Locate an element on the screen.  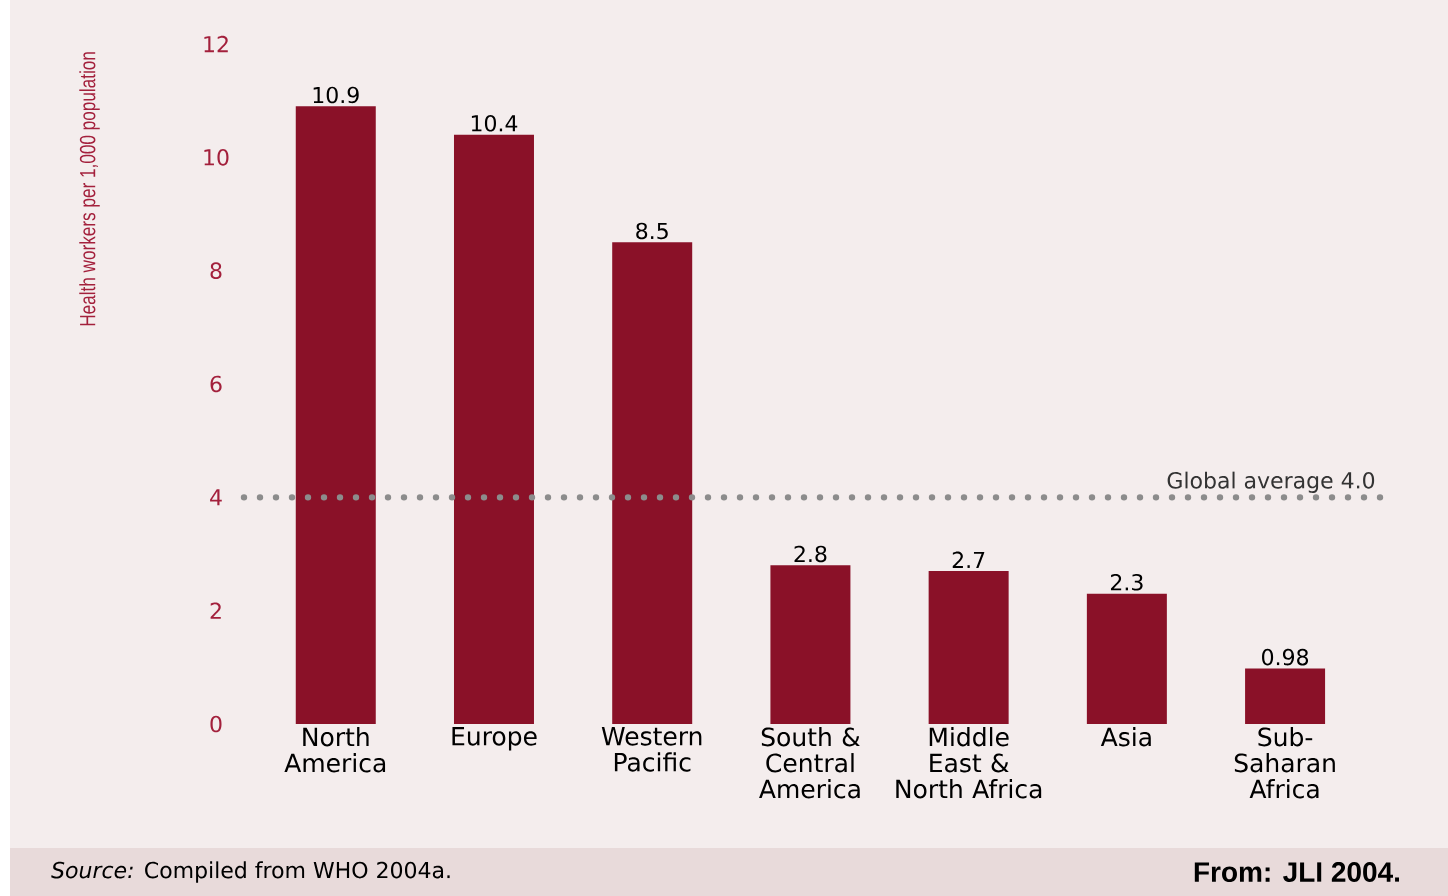
y-tick-label: 10 is located at coordinates (216, 157).